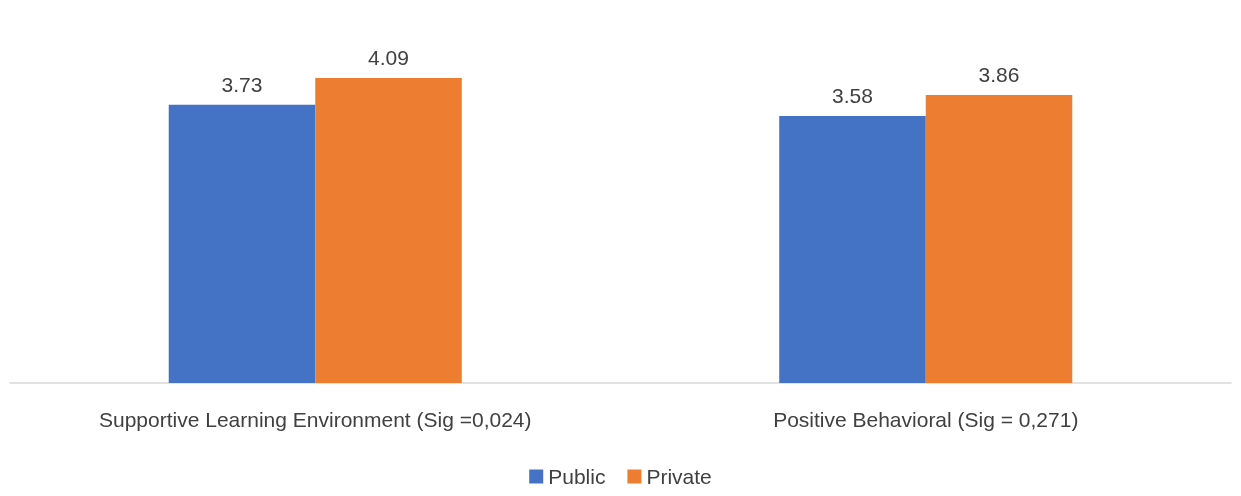  What do you see at coordinates (577, 476) in the screenshot?
I see `legend-label: Public` at bounding box center [577, 476].